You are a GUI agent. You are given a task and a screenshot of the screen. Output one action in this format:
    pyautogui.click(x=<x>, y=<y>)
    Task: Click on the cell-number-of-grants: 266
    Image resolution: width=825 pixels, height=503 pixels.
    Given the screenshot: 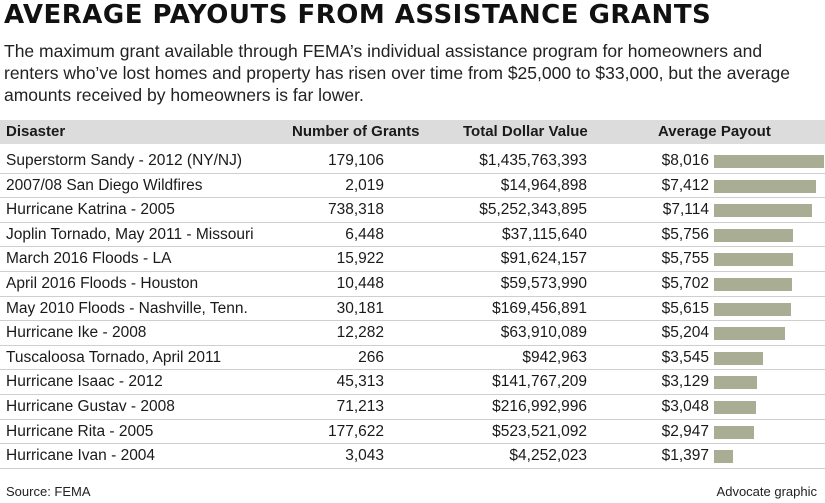 What is the action you would take?
    pyautogui.click(x=371, y=357)
    